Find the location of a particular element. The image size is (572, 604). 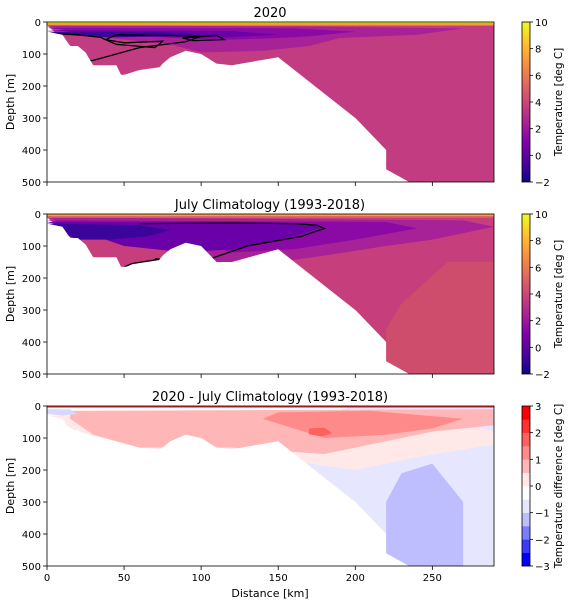

colorbar-tick-label: 3 is located at coordinates (538, 407).